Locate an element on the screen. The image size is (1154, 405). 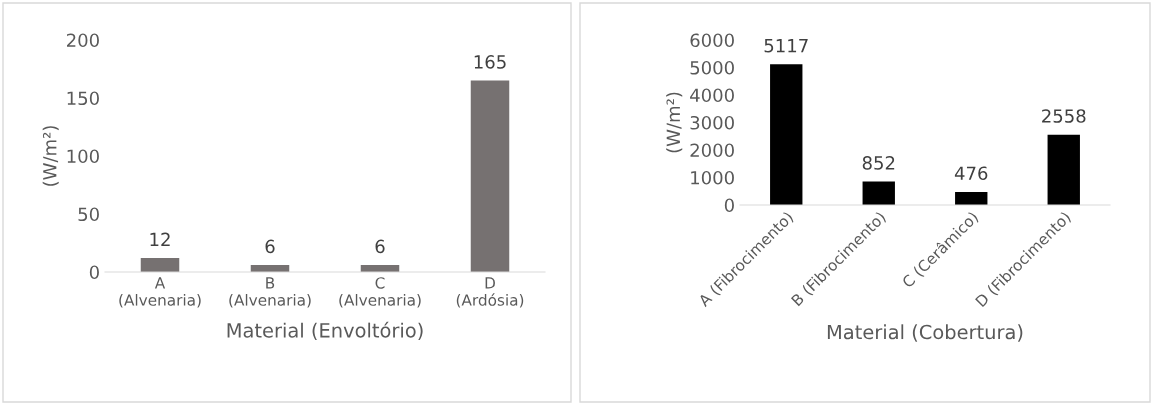
data-label: 12 is located at coordinates (160, 239).